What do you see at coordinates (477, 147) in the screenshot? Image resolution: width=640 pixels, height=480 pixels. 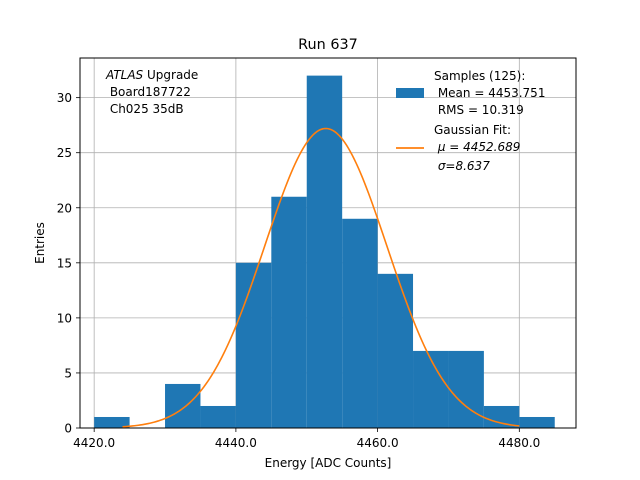 I see `legend-gaussian-line-2: μ = 4452.689` at bounding box center [477, 147].